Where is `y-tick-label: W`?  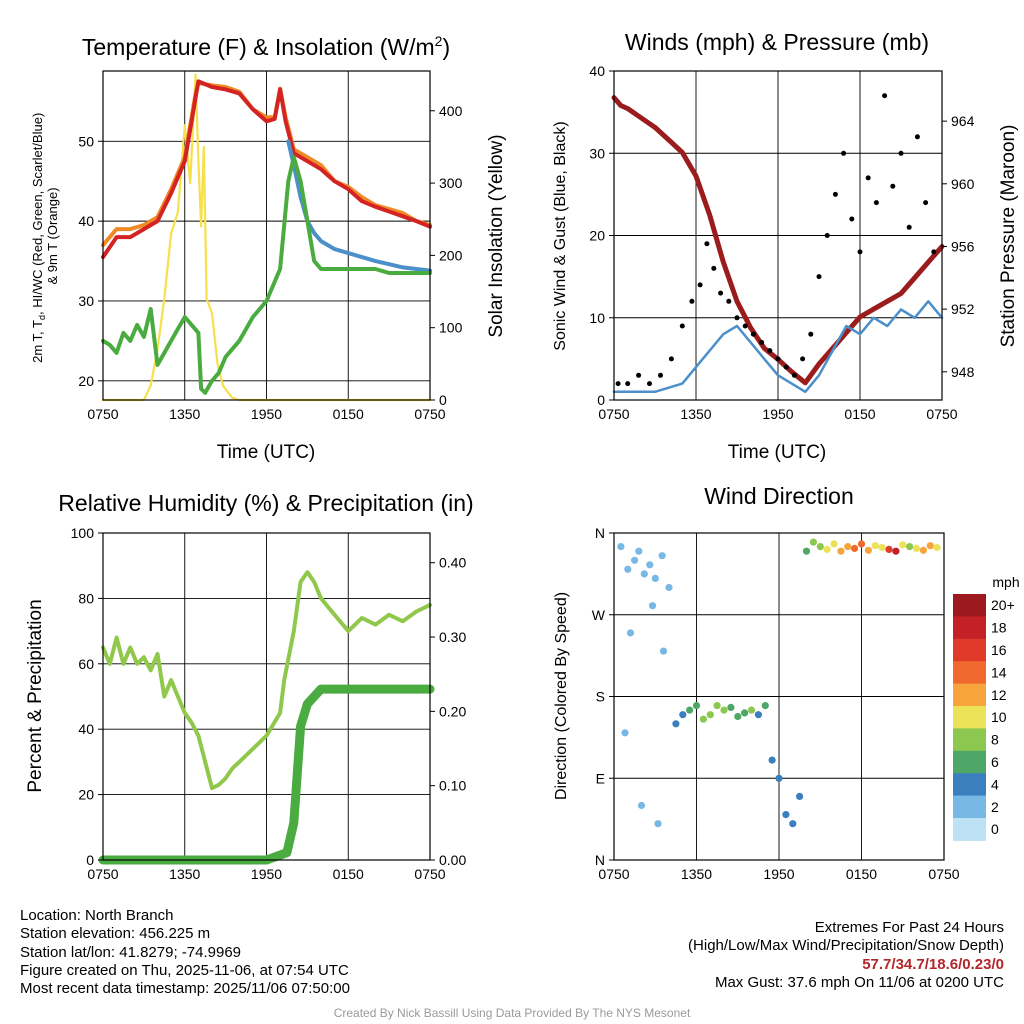 y-tick-label: W is located at coordinates (599, 615).